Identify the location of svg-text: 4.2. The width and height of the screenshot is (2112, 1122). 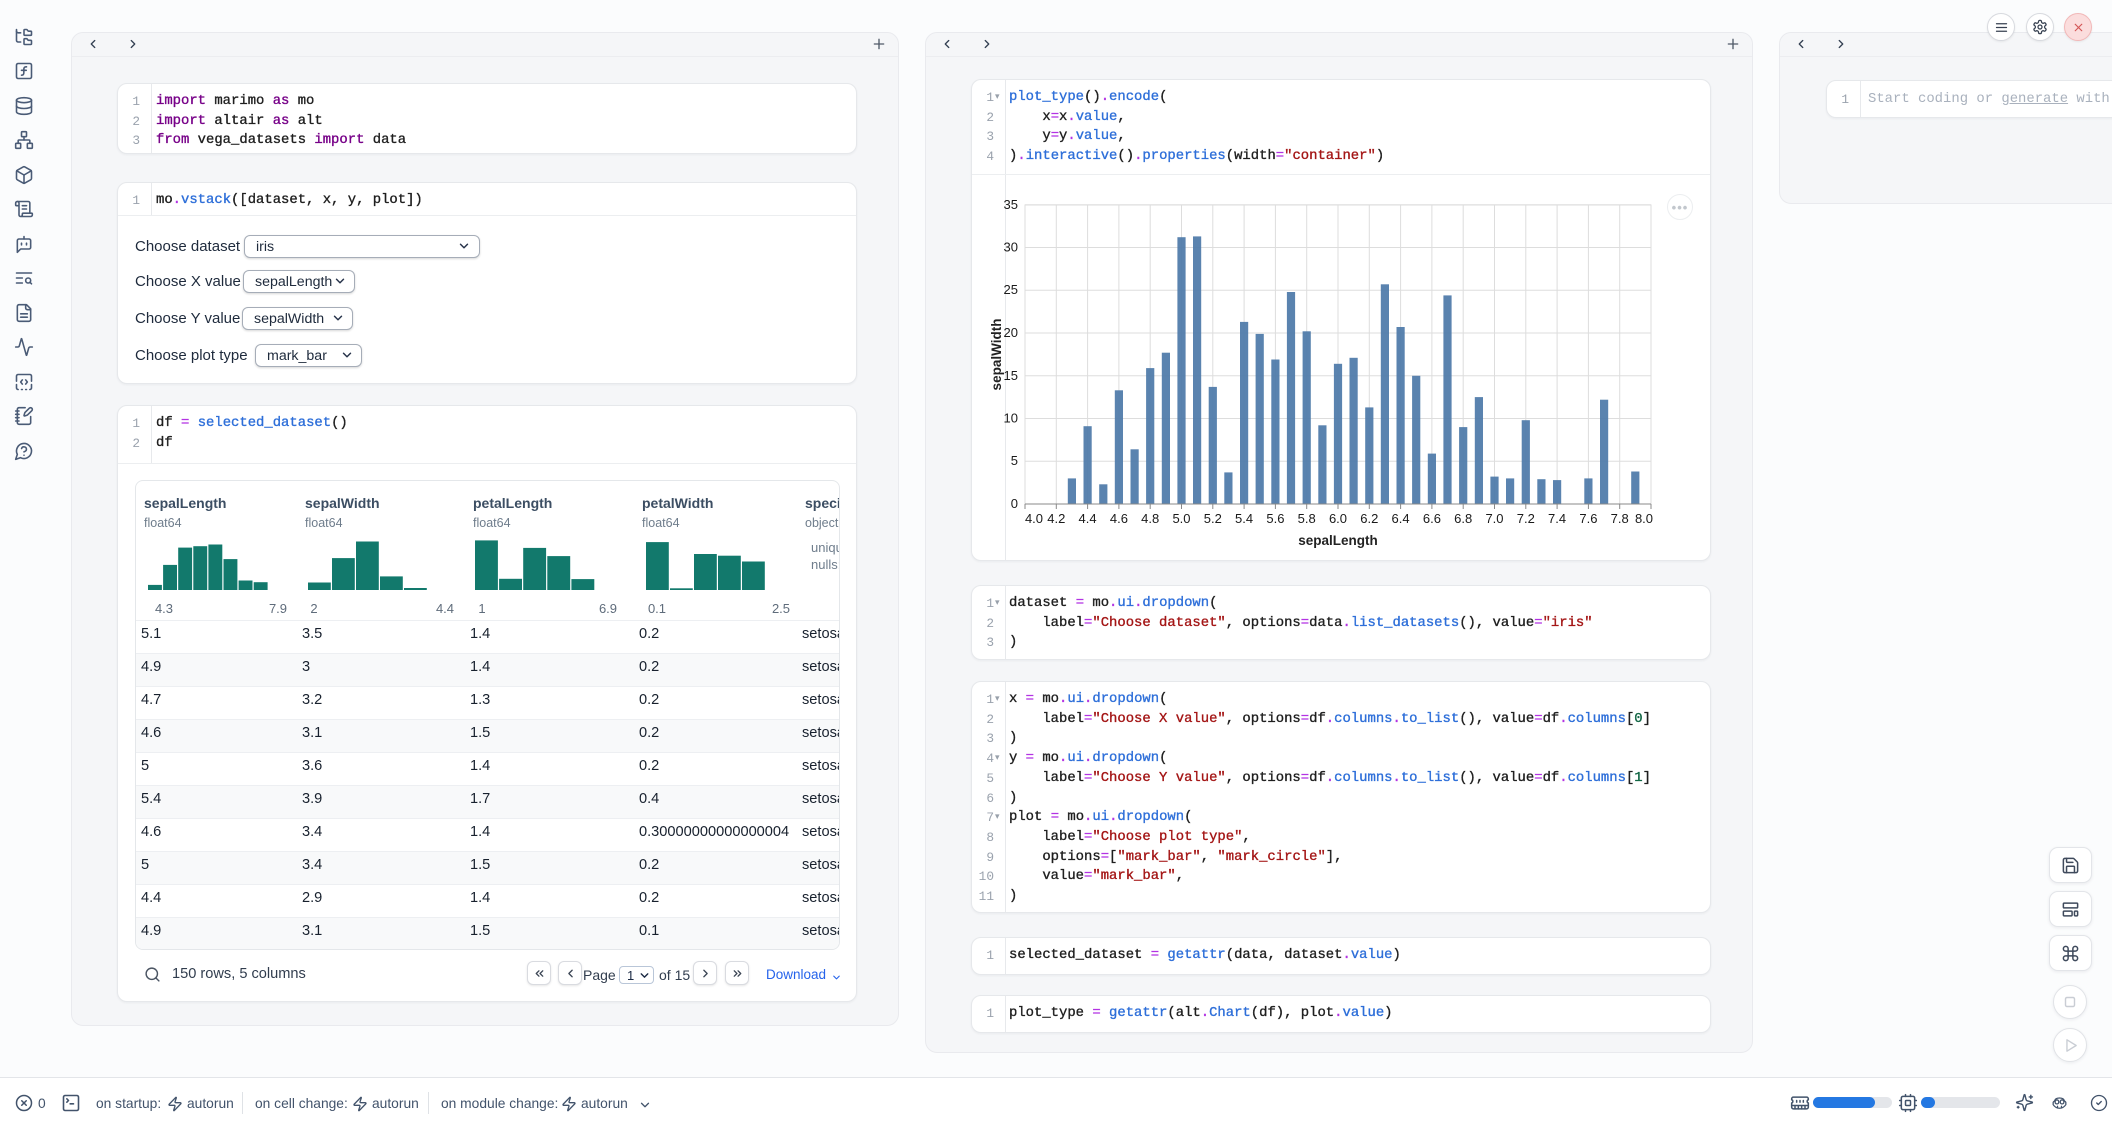
(1056, 518).